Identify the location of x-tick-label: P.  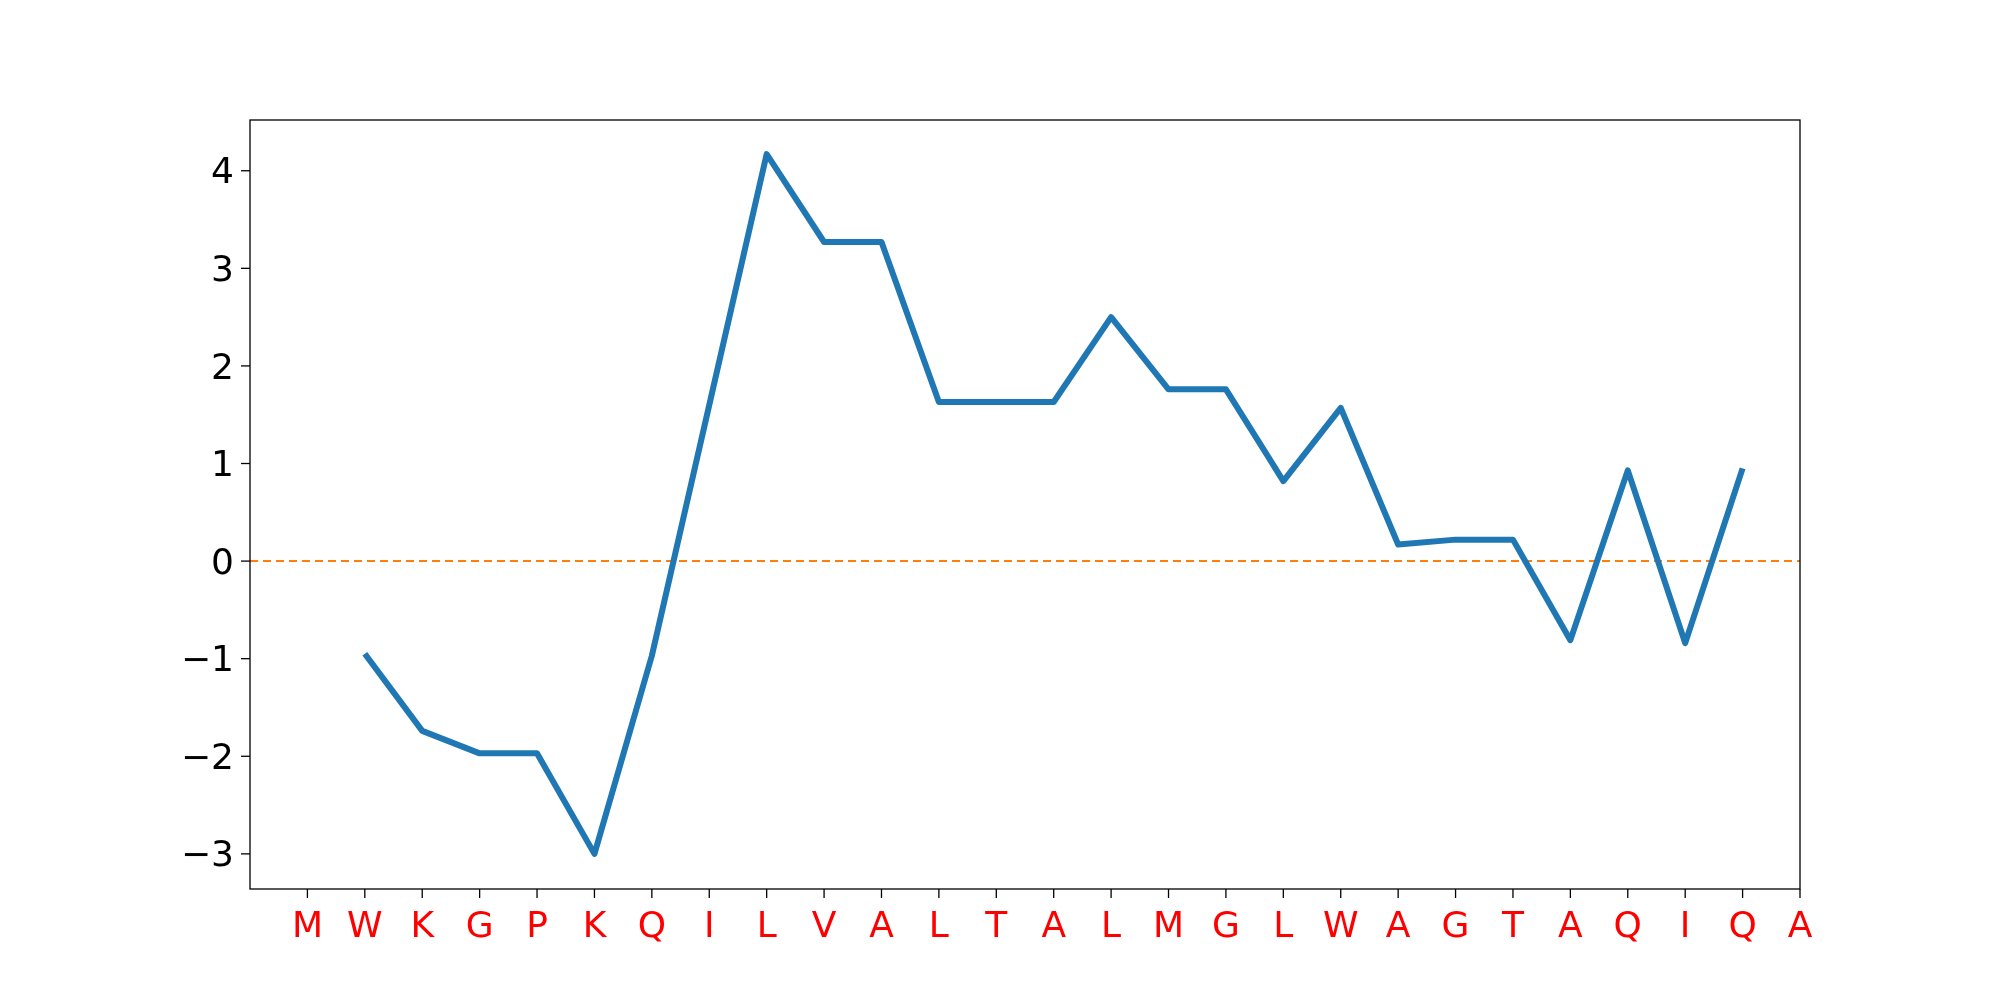
(537, 924).